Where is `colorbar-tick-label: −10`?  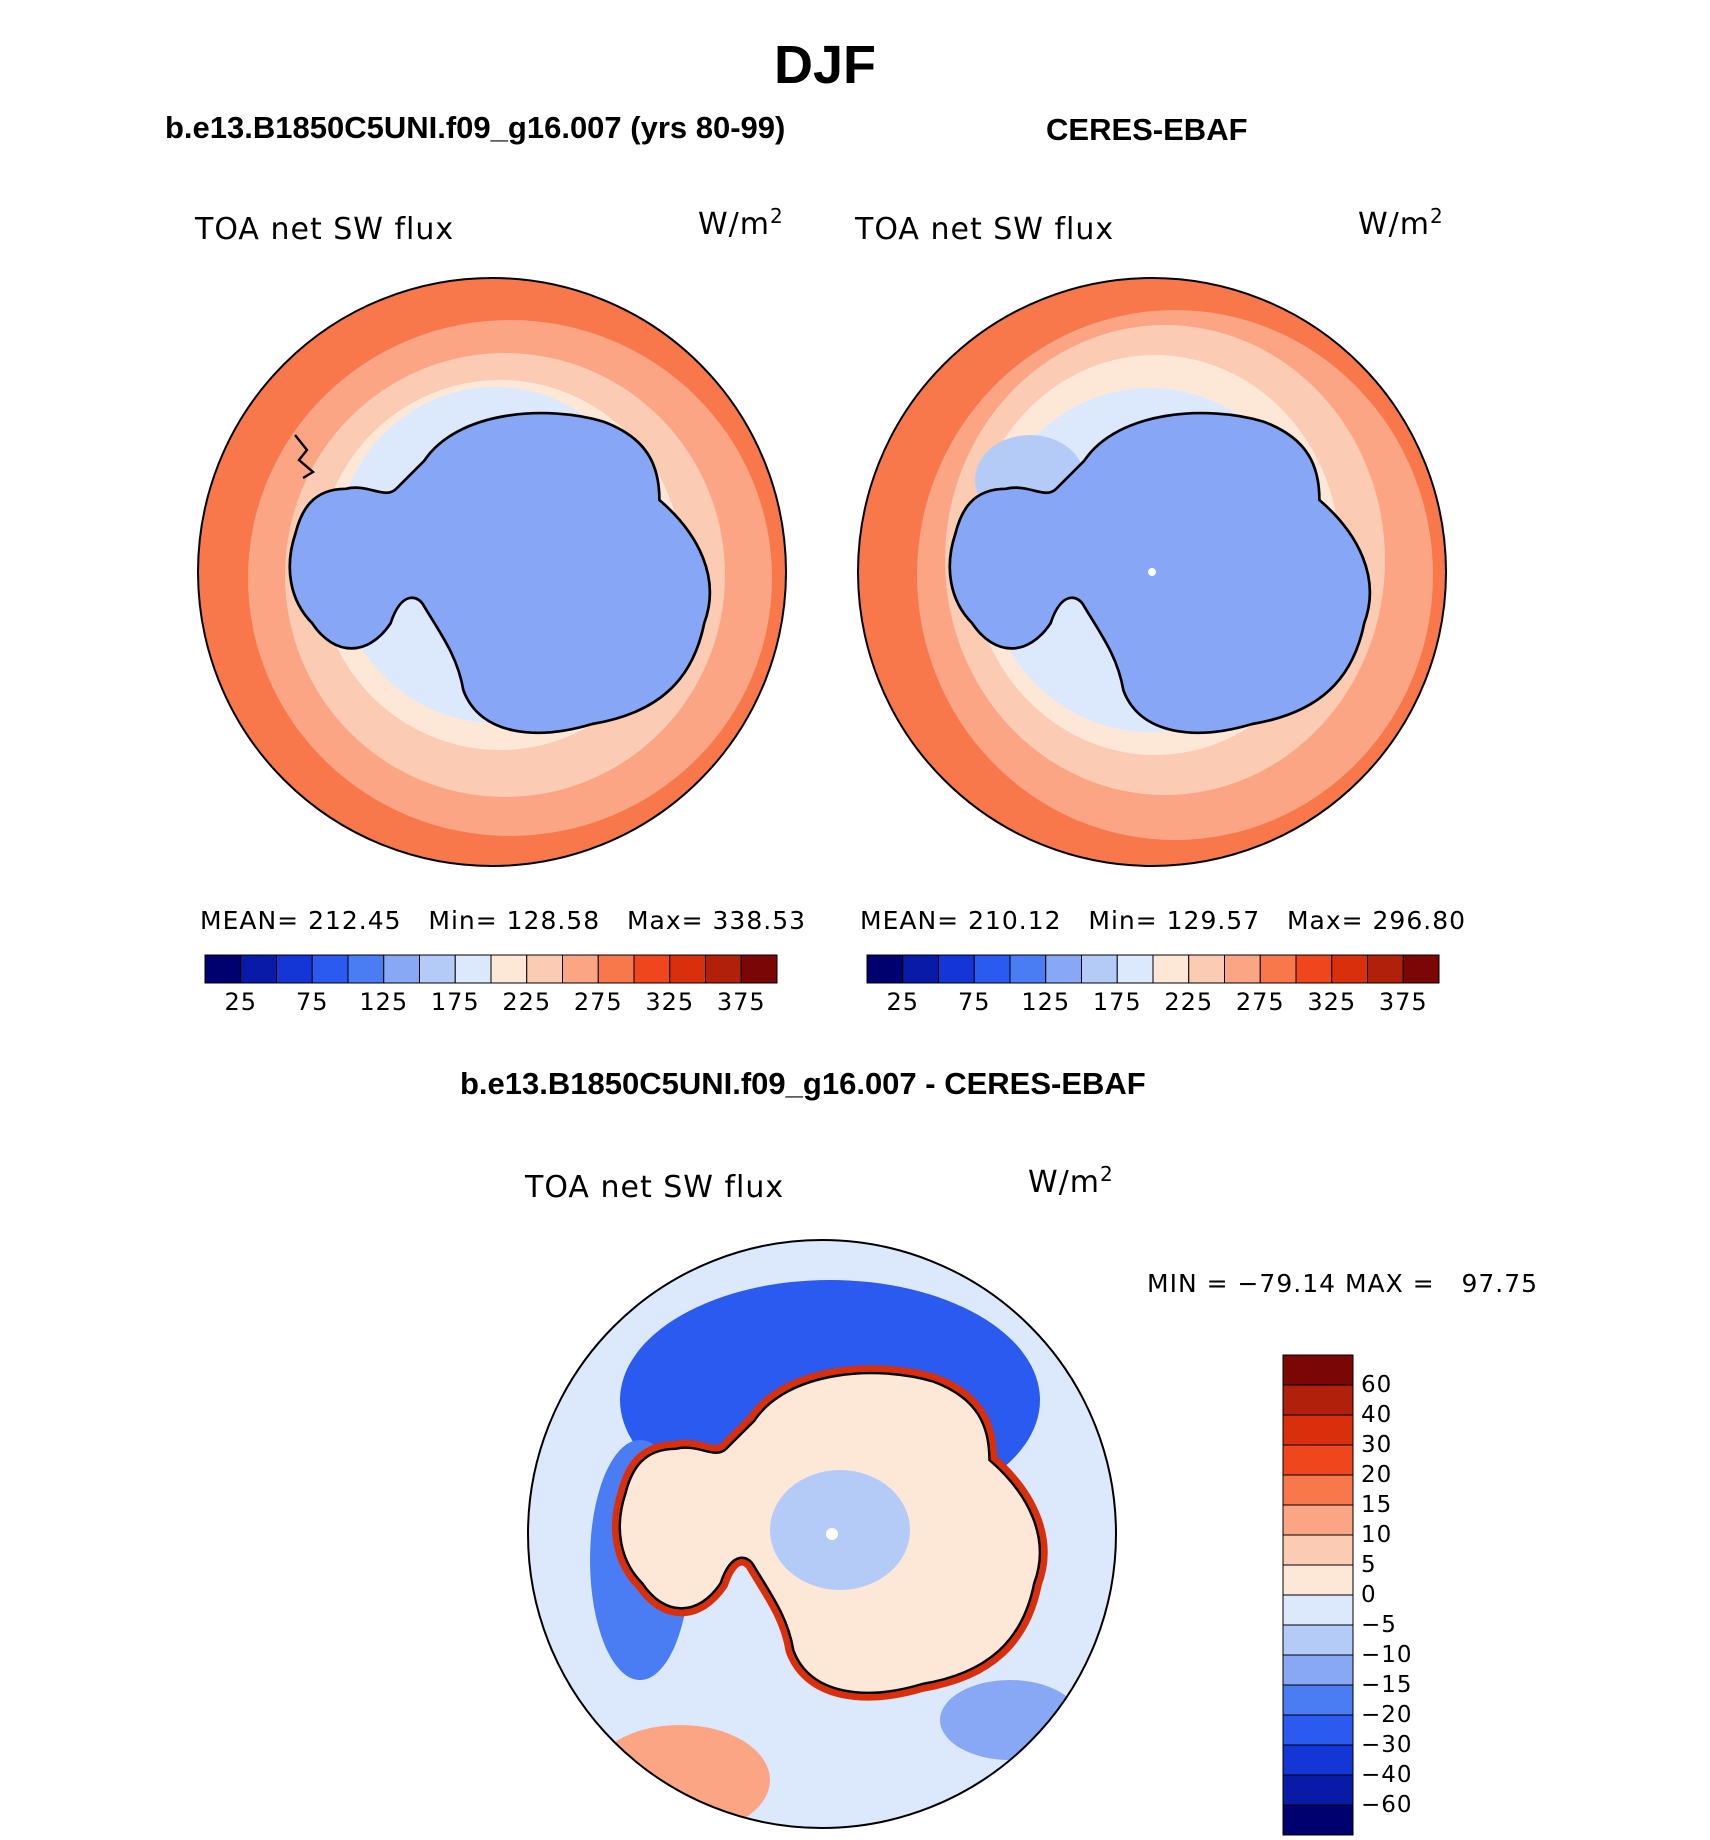
colorbar-tick-label: −10 is located at coordinates (1387, 1655).